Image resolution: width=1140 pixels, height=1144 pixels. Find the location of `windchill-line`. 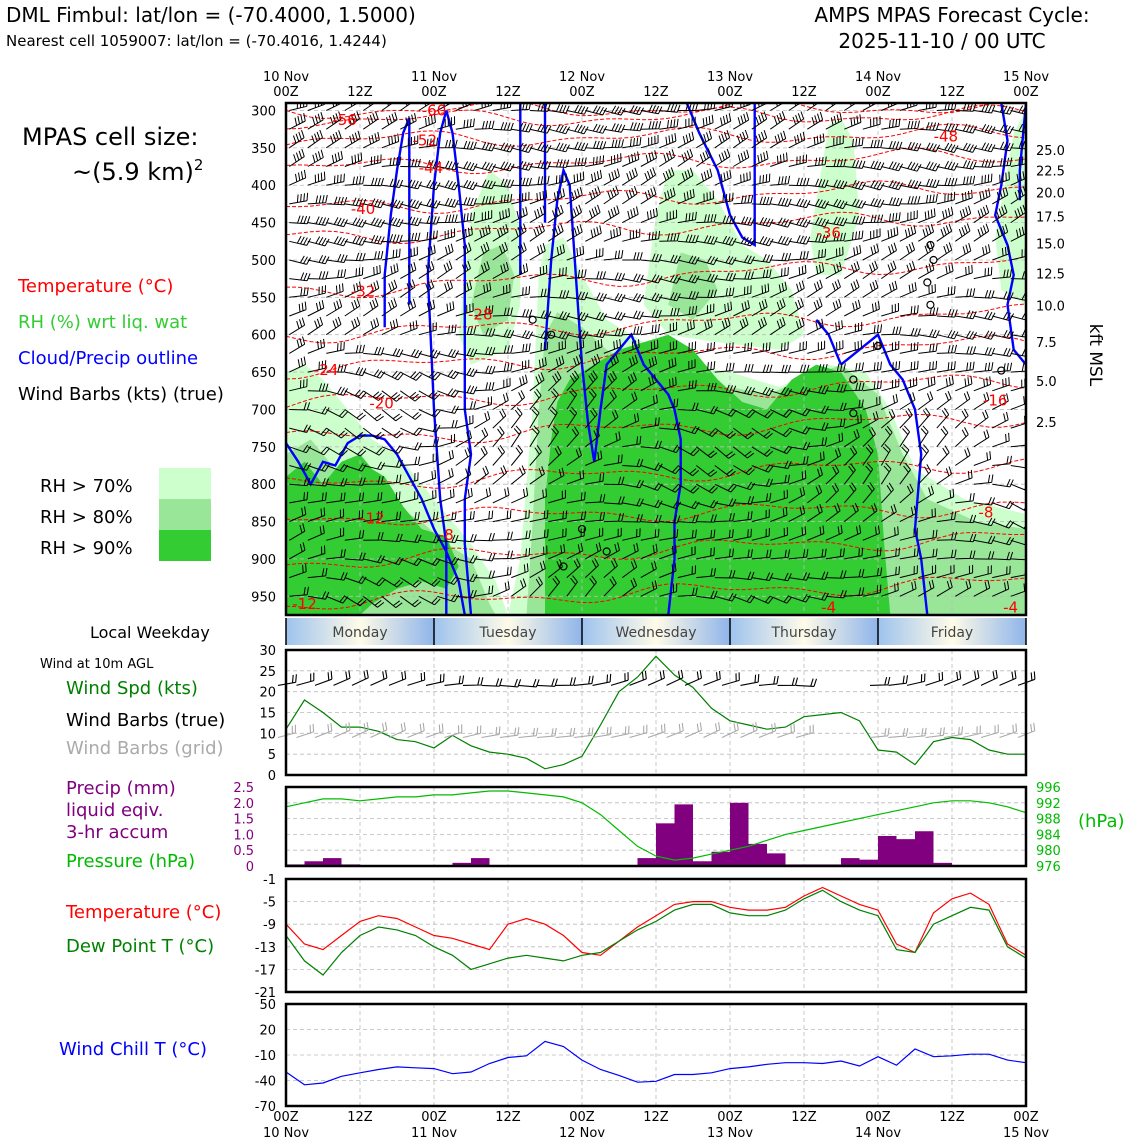

windchill-line is located at coordinates (656, 1063).